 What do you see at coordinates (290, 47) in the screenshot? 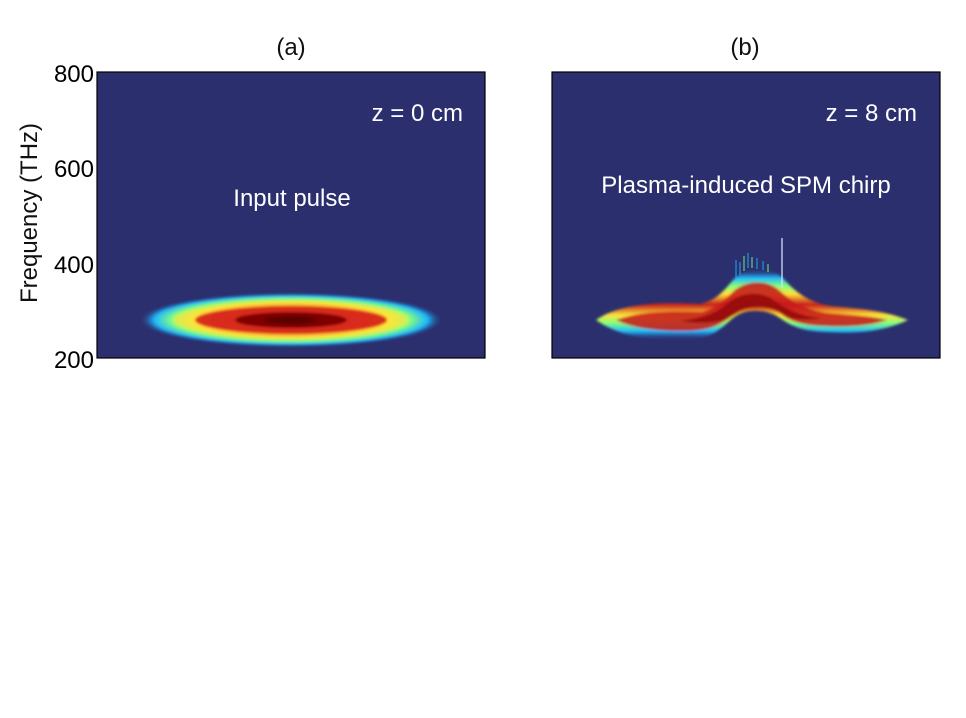
I see `panel-a-label: (a)` at bounding box center [290, 47].